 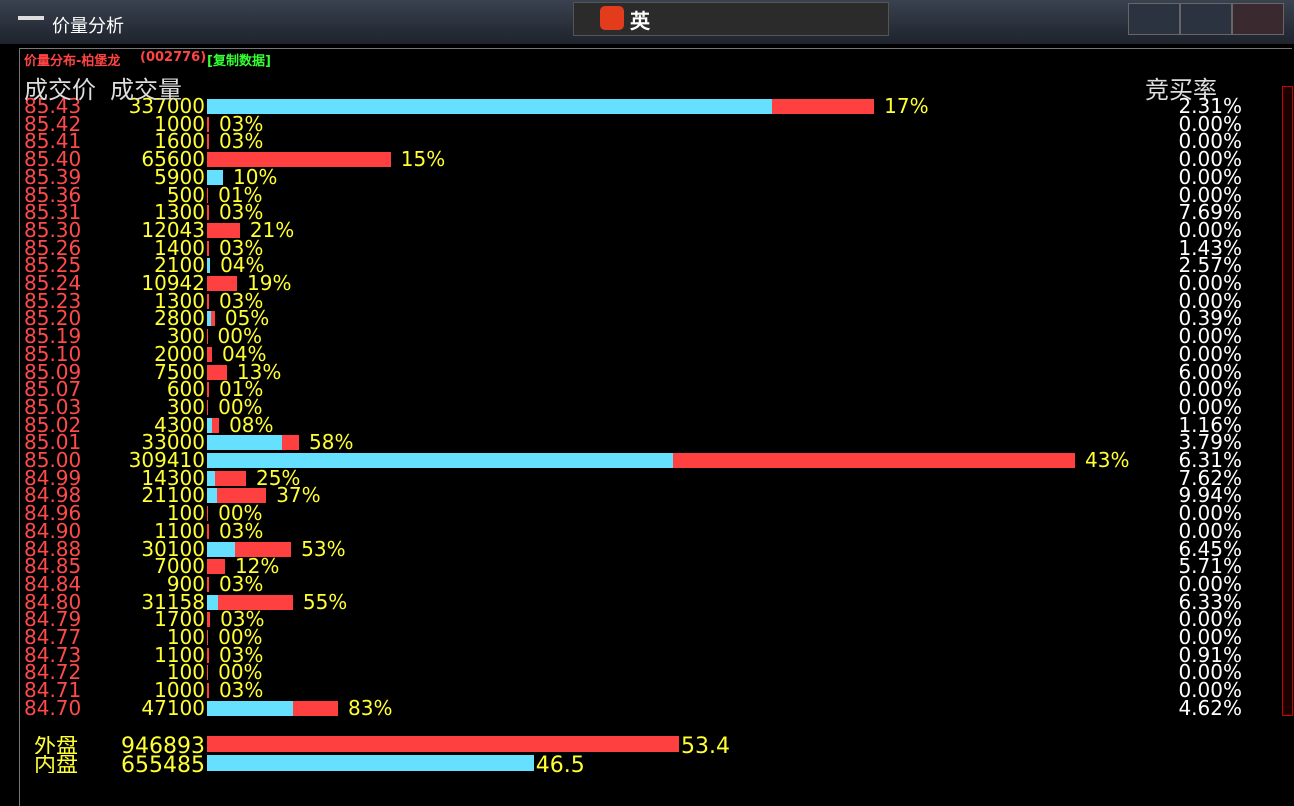 What do you see at coordinates (650, 672) in the screenshot?
I see `price-row: 84.72 100 00% 0.00%` at bounding box center [650, 672].